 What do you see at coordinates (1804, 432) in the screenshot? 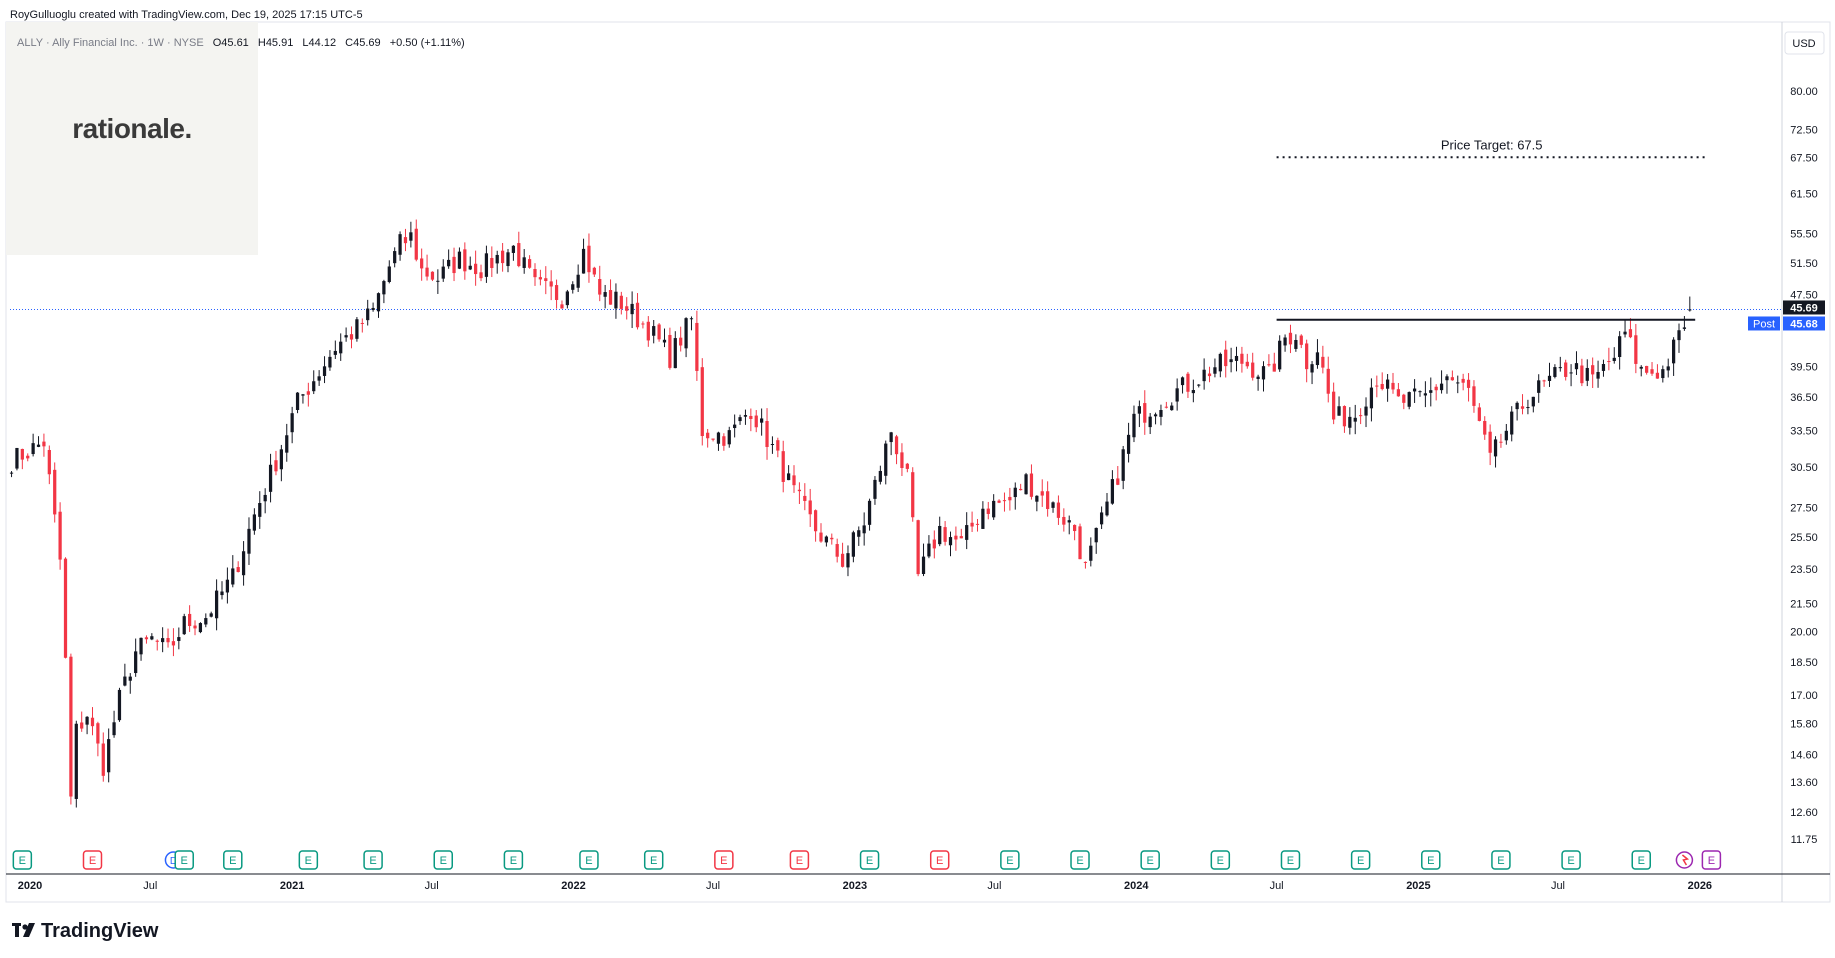
I see `price-tick-label: 33.50` at bounding box center [1804, 432].